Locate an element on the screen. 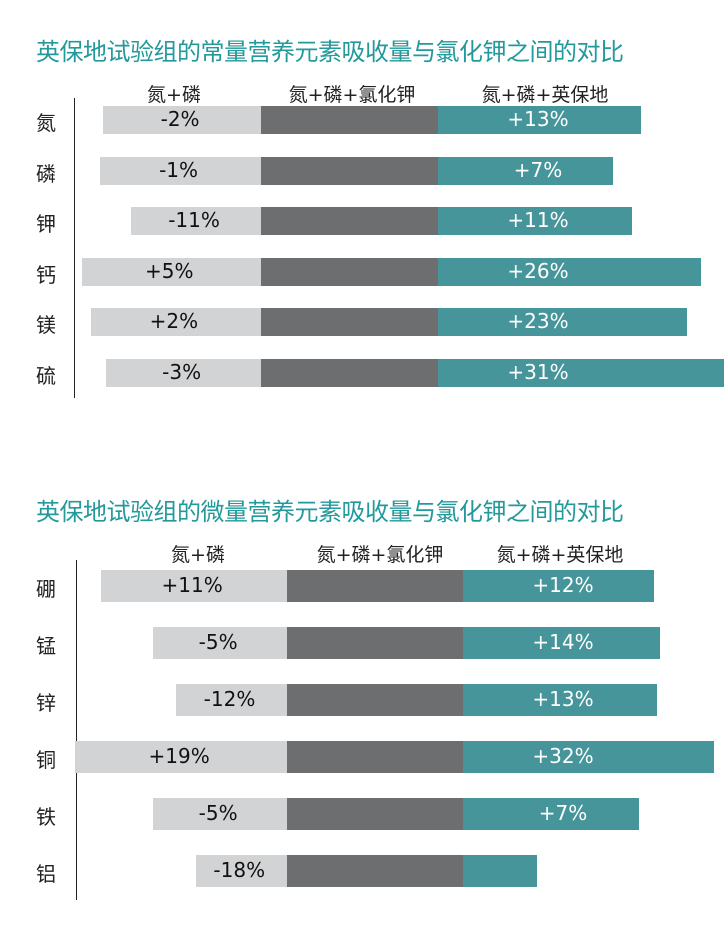 This screenshot has width=726, height=936. data-label-np: -18% is located at coordinates (239, 870).